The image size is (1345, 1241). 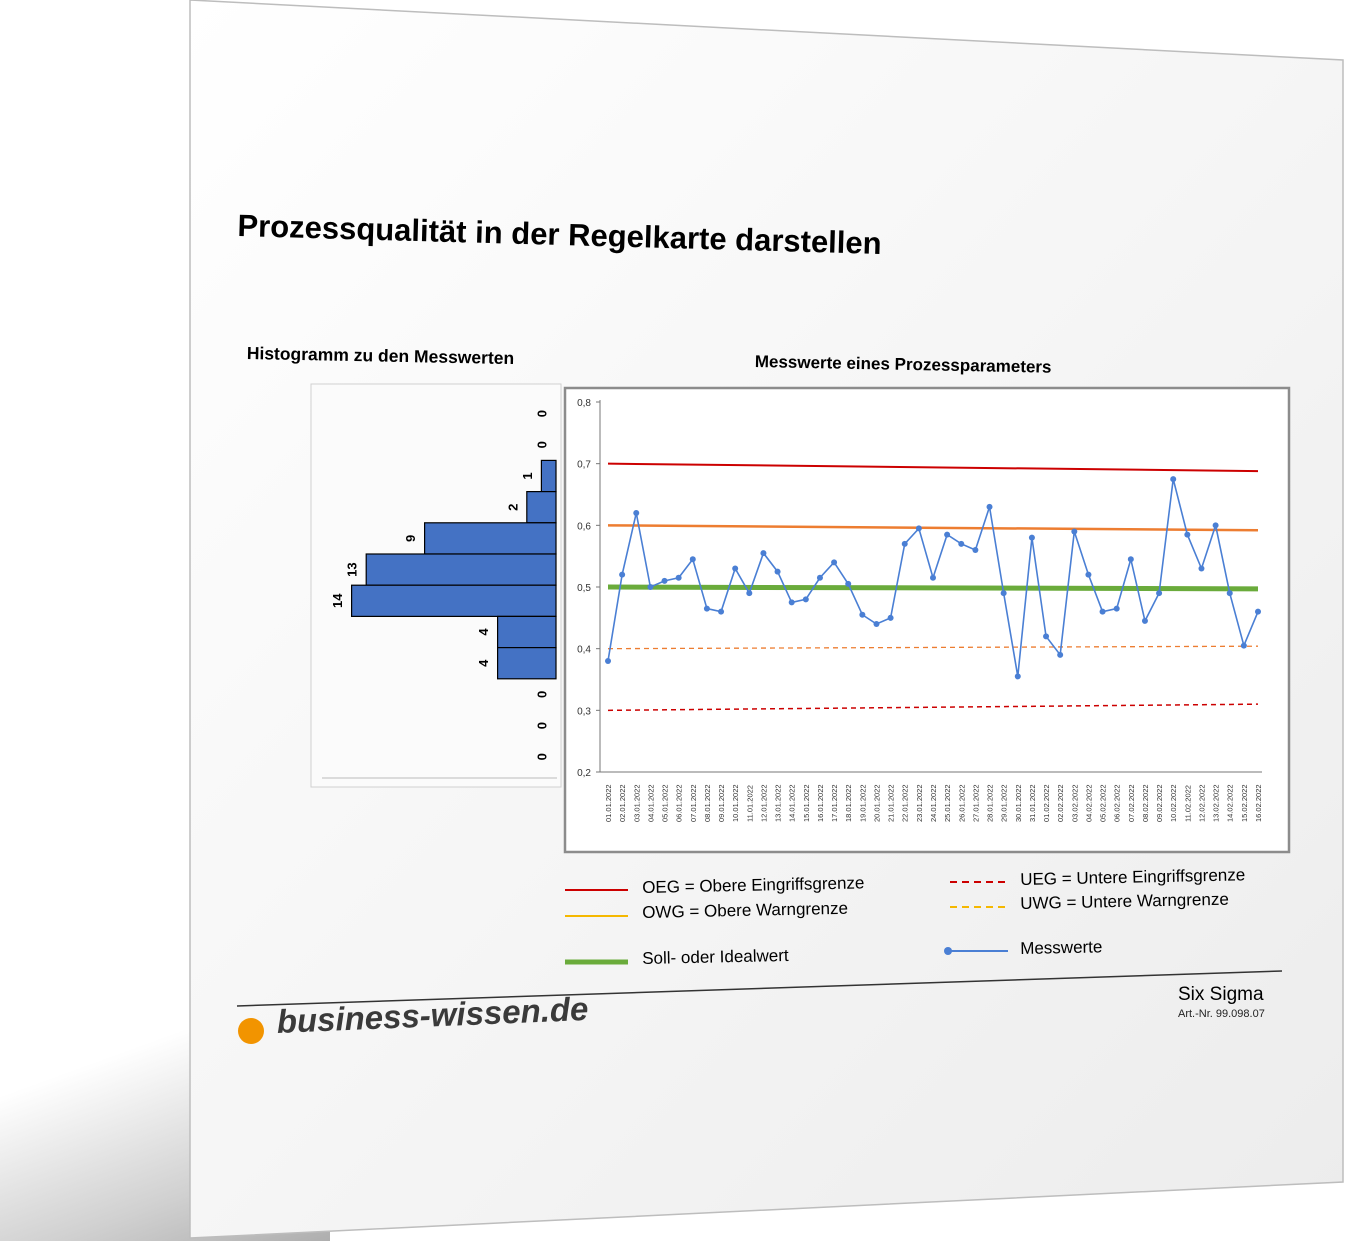 I want to click on histogram-bar-label: 13, so click(x=352, y=569).